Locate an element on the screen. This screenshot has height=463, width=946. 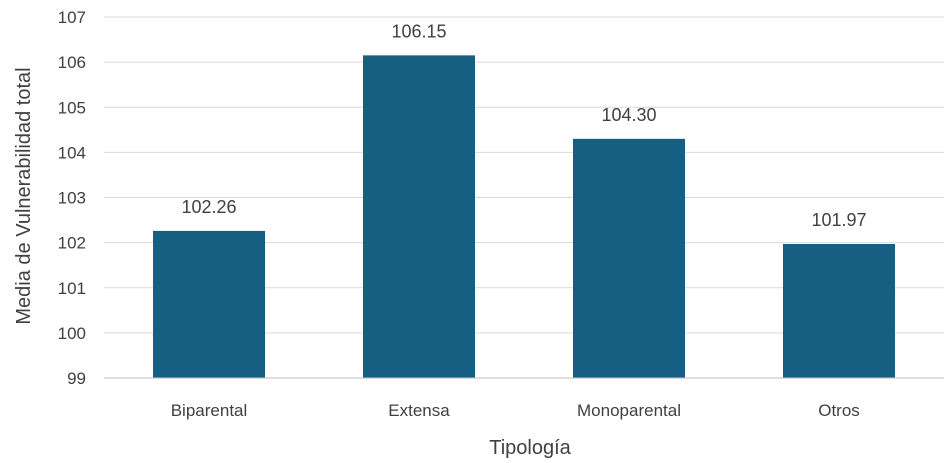
x-category-label: Monoparental is located at coordinates (629, 410).